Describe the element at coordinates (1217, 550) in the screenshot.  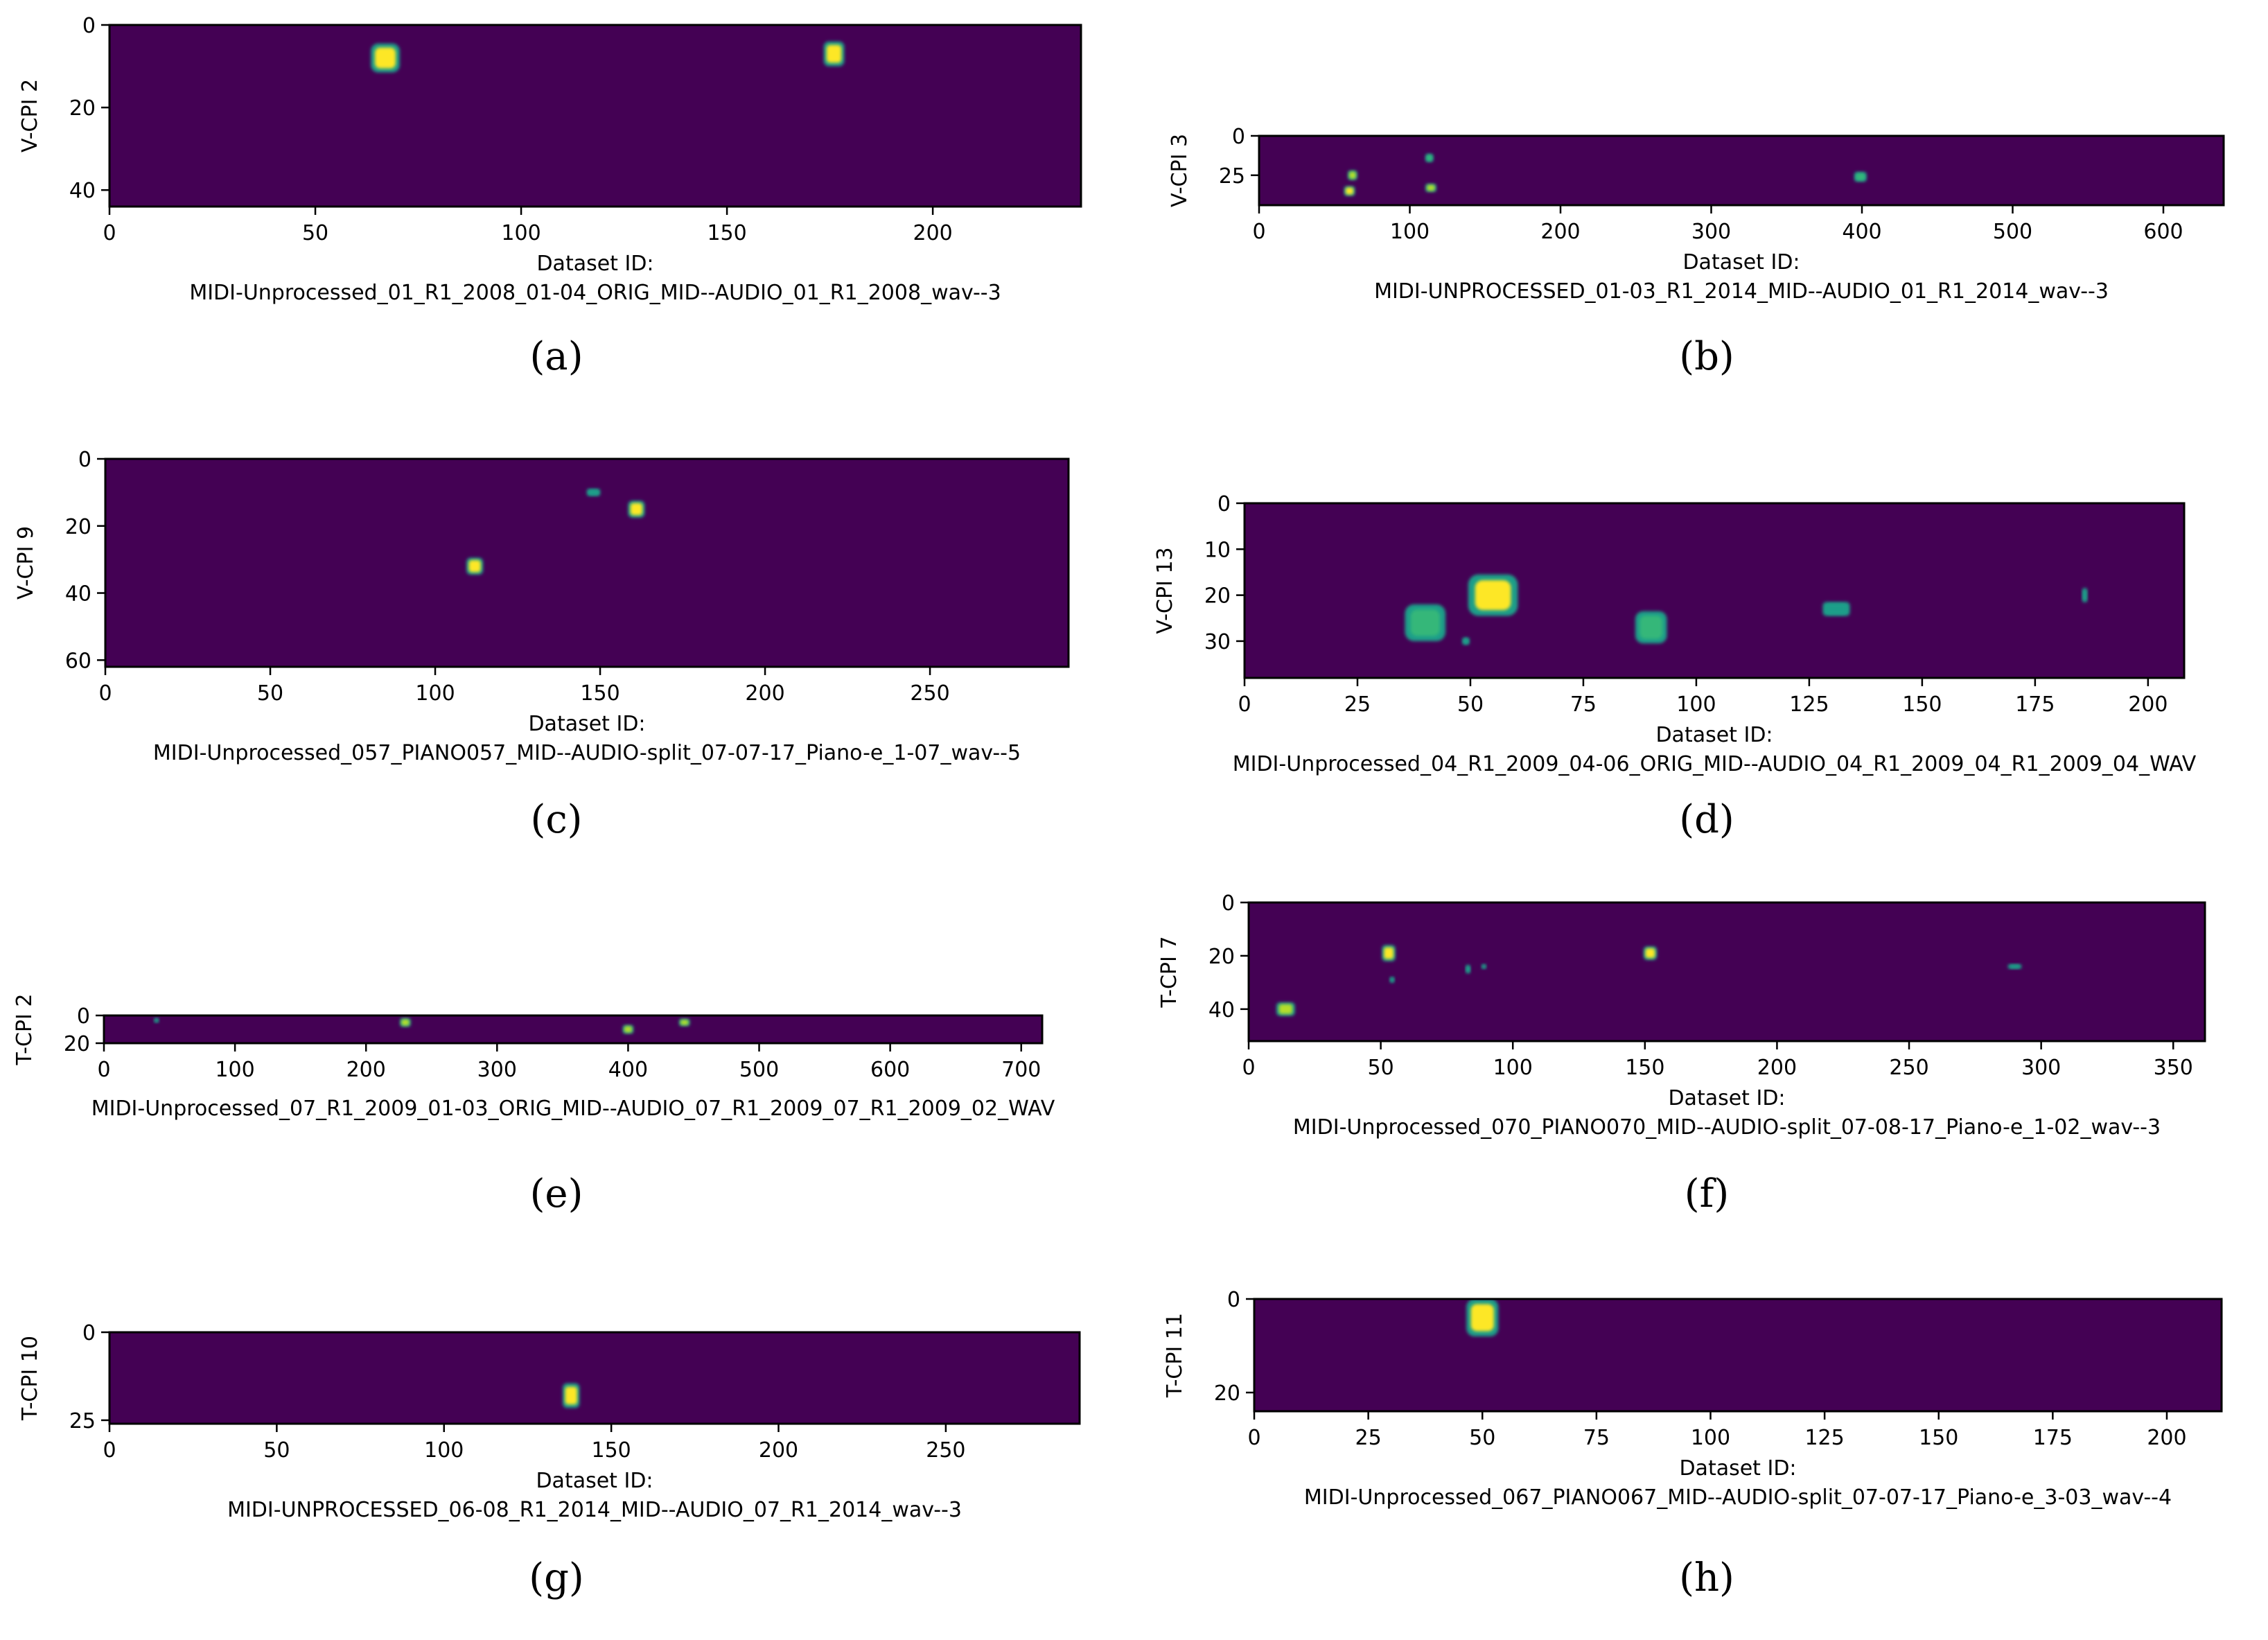
I see `y-tick-label: 10` at that location.